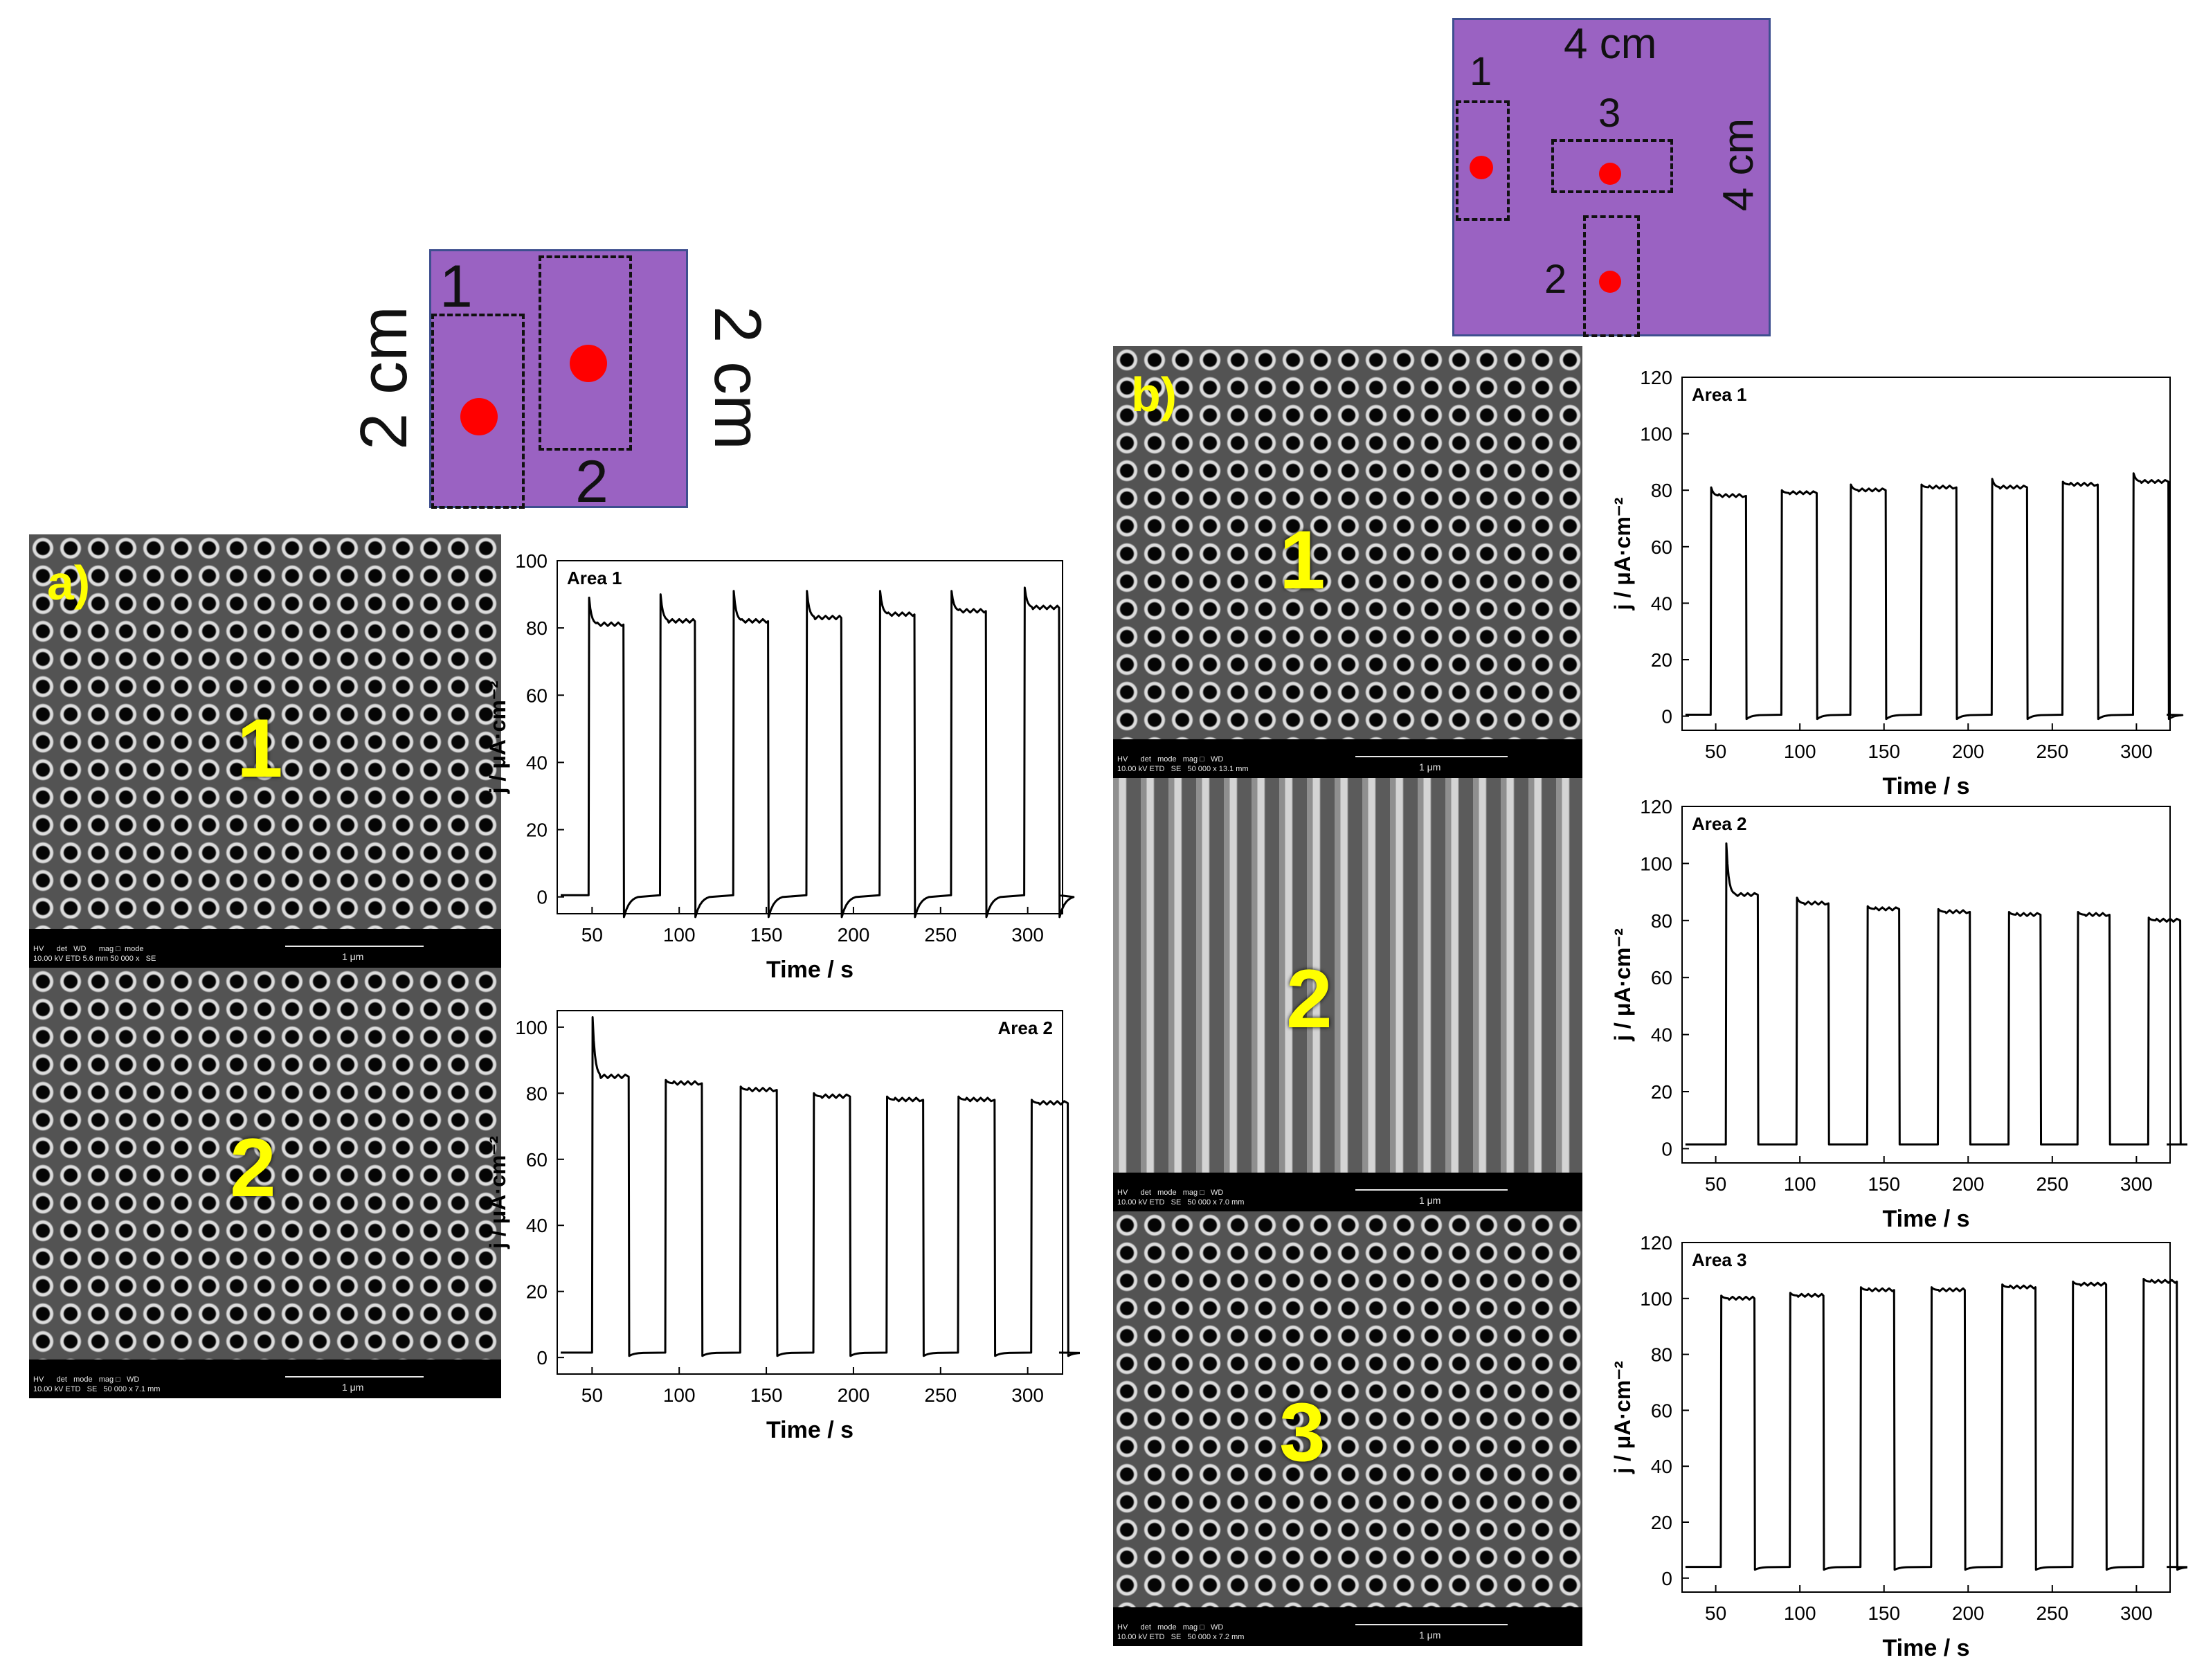 This screenshot has height=1680, width=2204. What do you see at coordinates (1555, 279) in the screenshot?
I see `zone-2-label: 2` at bounding box center [1555, 279].